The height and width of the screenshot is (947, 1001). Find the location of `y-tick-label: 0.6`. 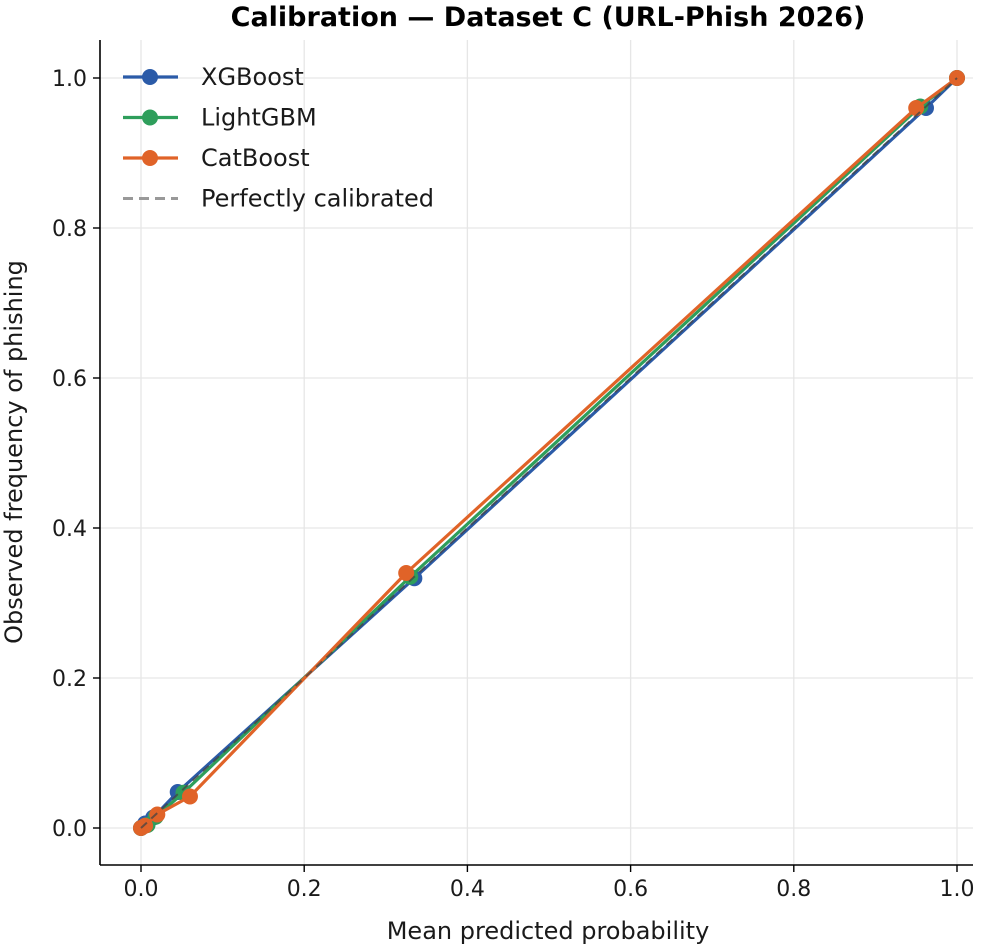

y-tick-label: 0.6 is located at coordinates (69, 379).